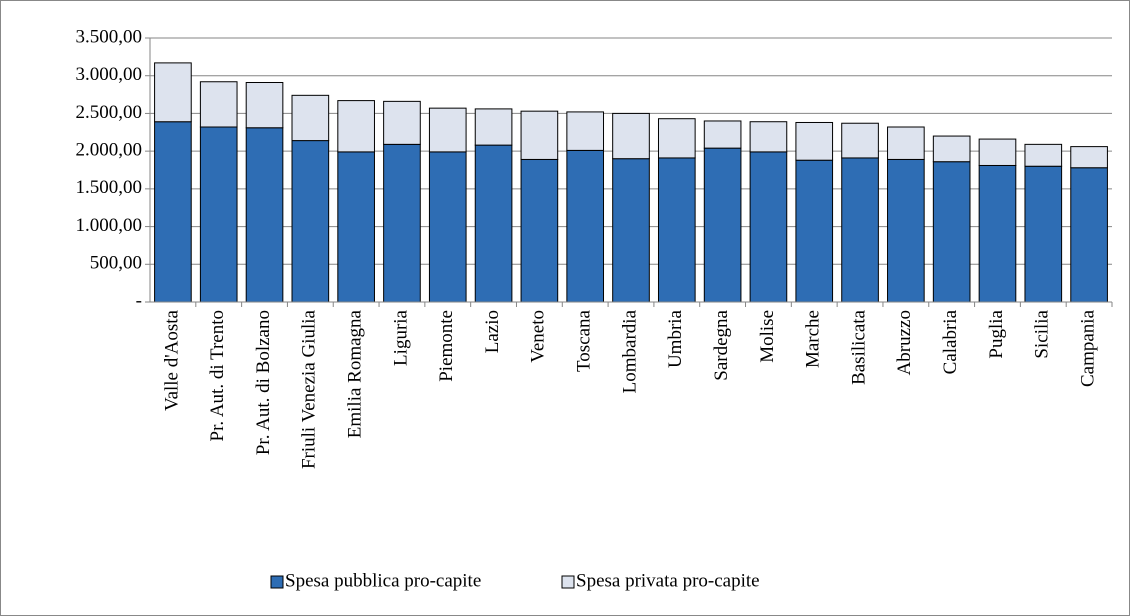 The width and height of the screenshot is (1130, 616). Describe the element at coordinates (109, 150) in the screenshot. I see `y-tick-label: 2.000,00` at that location.